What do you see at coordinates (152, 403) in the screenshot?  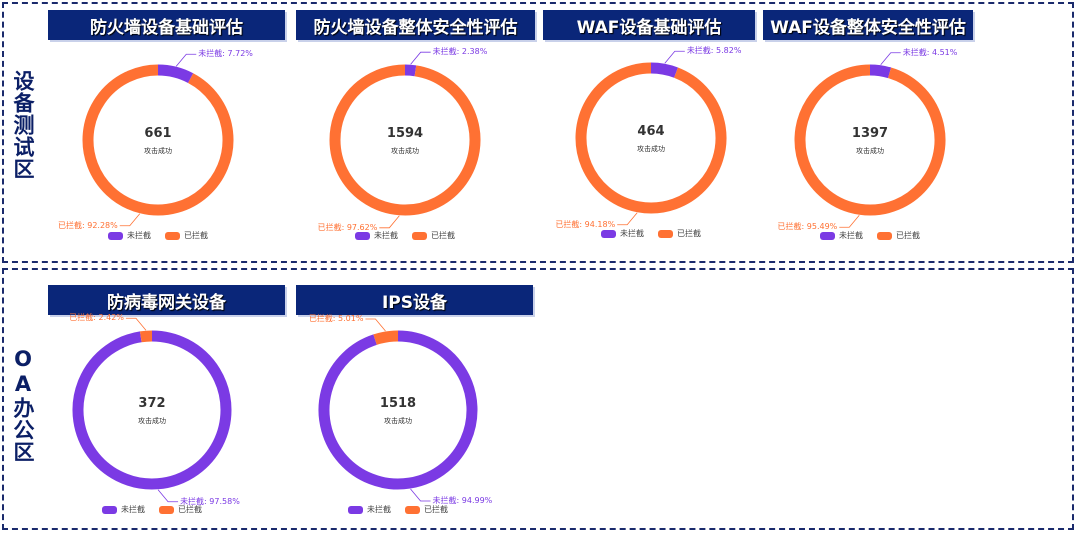 I see `total-value: 372` at bounding box center [152, 403].